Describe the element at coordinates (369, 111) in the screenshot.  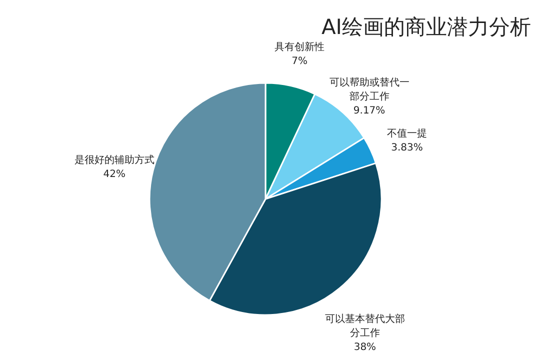
I see `data-label: 9.17%` at that location.